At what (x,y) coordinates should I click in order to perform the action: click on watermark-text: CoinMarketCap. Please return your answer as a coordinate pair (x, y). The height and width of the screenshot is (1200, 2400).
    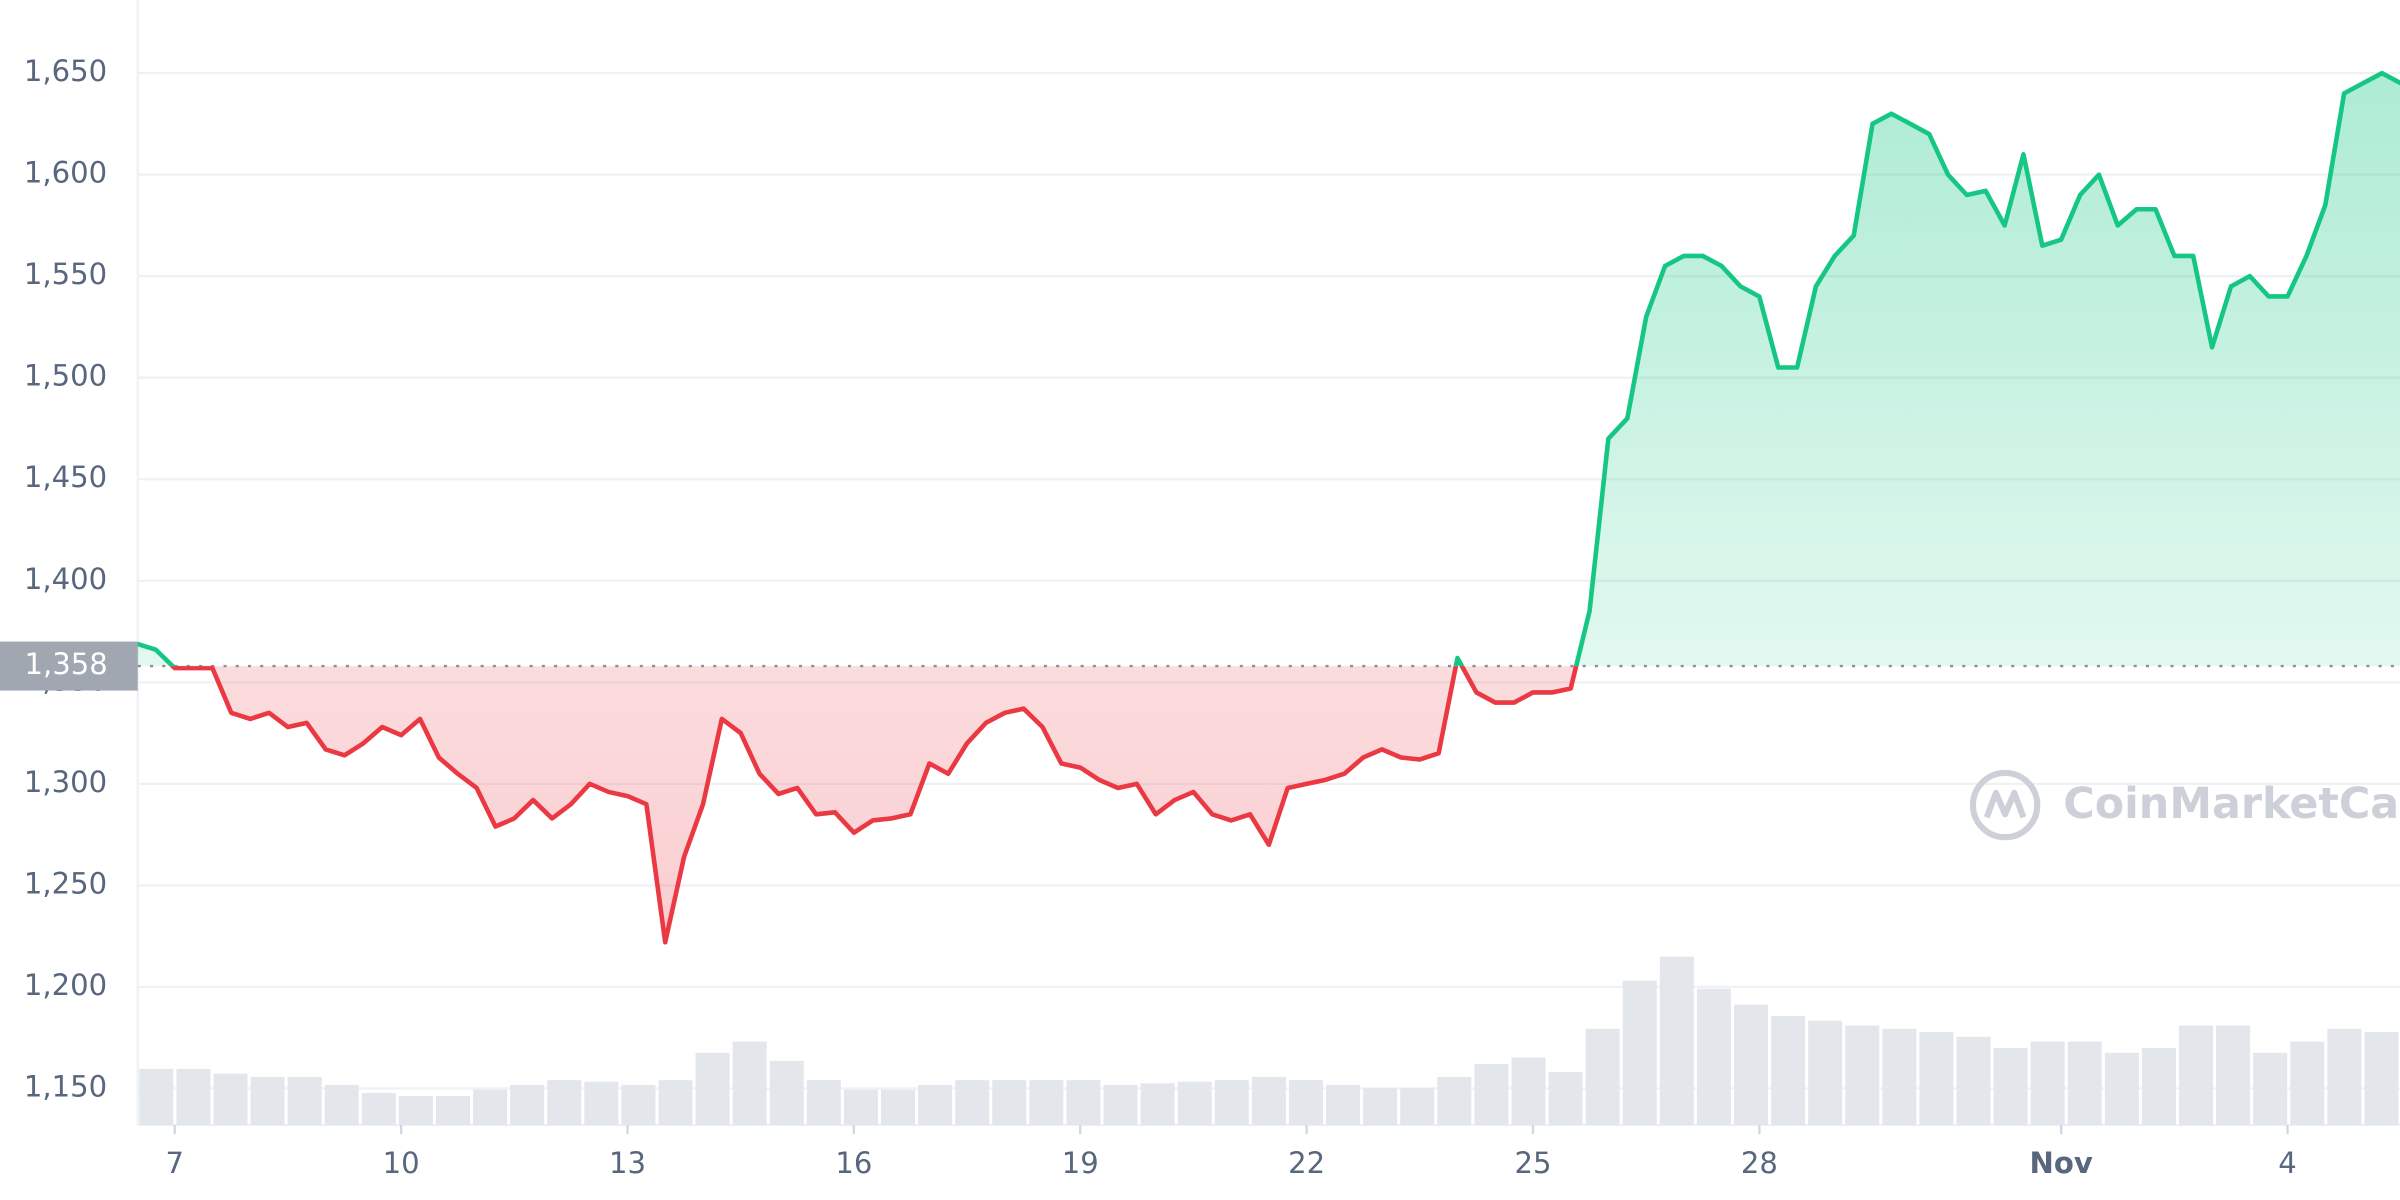
    Looking at the image, I should click on (2231, 804).